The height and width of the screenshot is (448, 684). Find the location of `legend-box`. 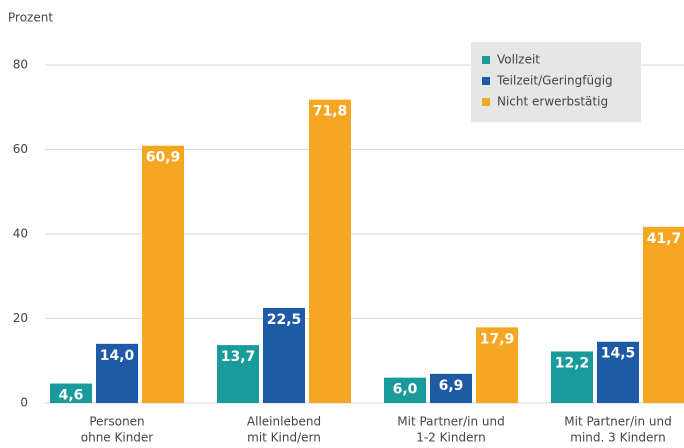

legend-box is located at coordinates (556, 82).